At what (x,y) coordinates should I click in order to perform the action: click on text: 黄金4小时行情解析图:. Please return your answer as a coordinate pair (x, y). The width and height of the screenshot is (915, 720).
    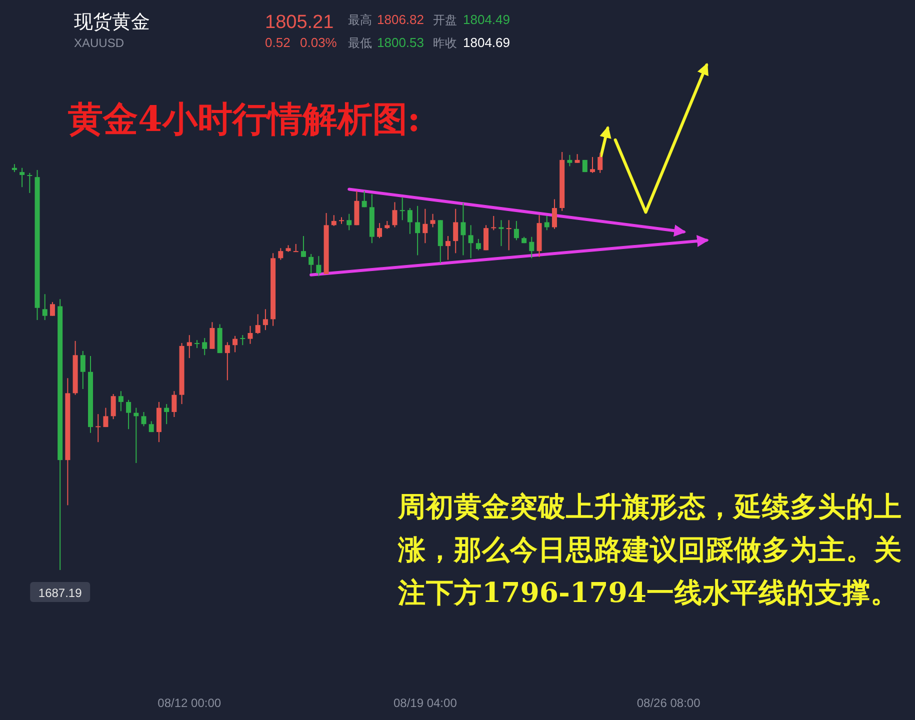
    Looking at the image, I should click on (244, 119).